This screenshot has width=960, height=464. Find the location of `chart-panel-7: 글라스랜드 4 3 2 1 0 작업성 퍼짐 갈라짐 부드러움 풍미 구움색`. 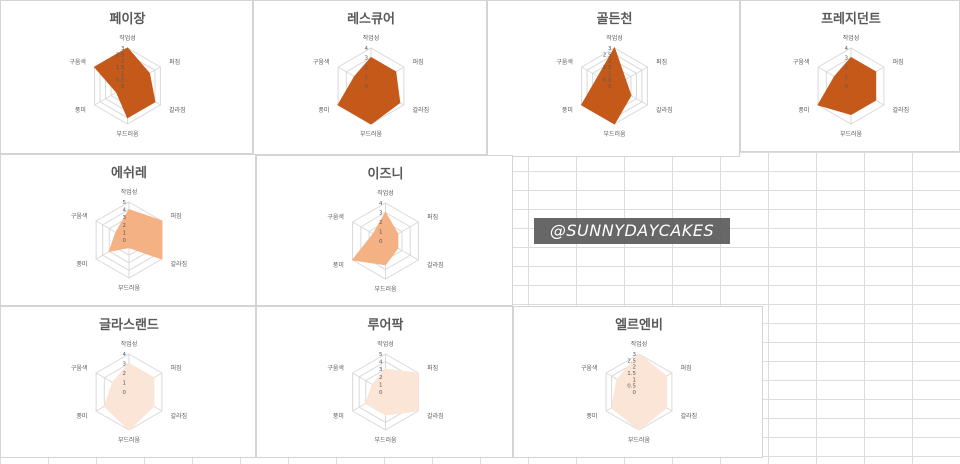

chart-panel-7: 글라스랜드 4 3 2 1 0 작업성 퍼짐 갈라짐 부드러움 풍미 구움색 is located at coordinates (128, 382).